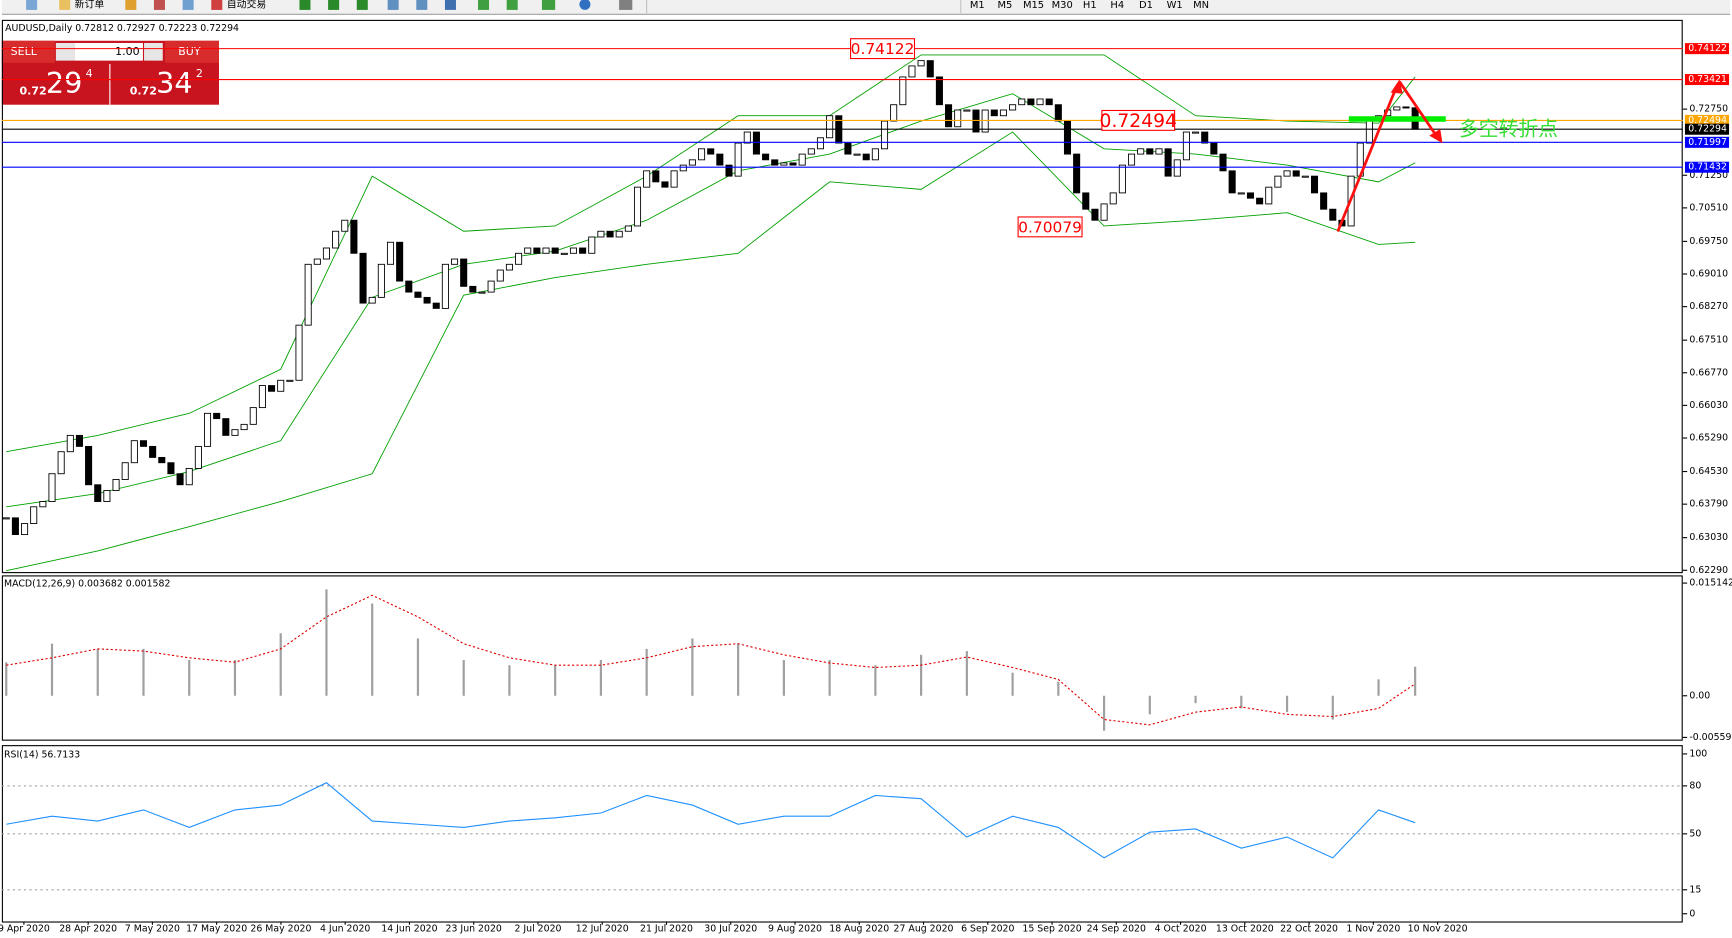 This screenshot has height=938, width=1732. What do you see at coordinates (1117, 5) in the screenshot?
I see `timeframe-button: H4` at bounding box center [1117, 5].